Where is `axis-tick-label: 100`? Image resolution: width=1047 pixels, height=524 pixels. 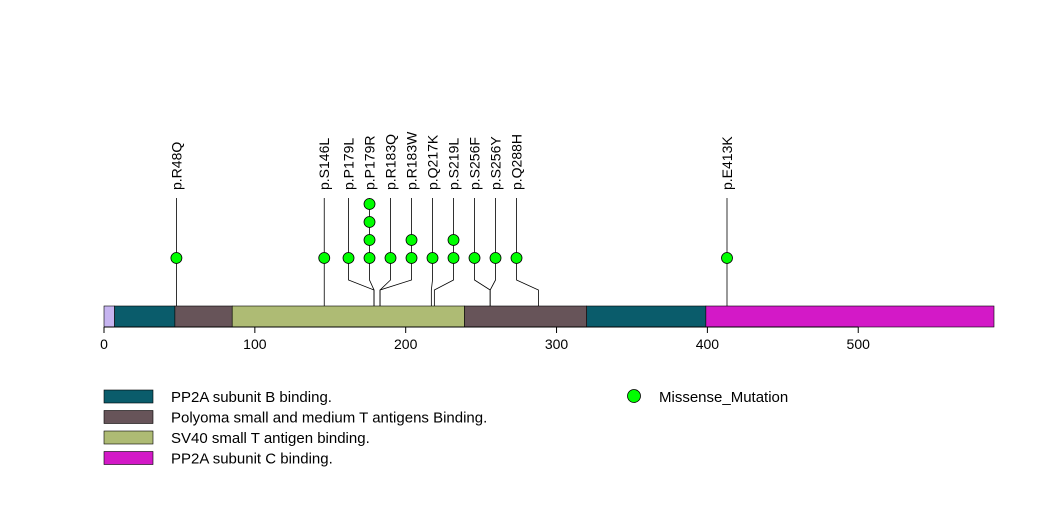
axis-tick-label: 100 is located at coordinates (255, 344).